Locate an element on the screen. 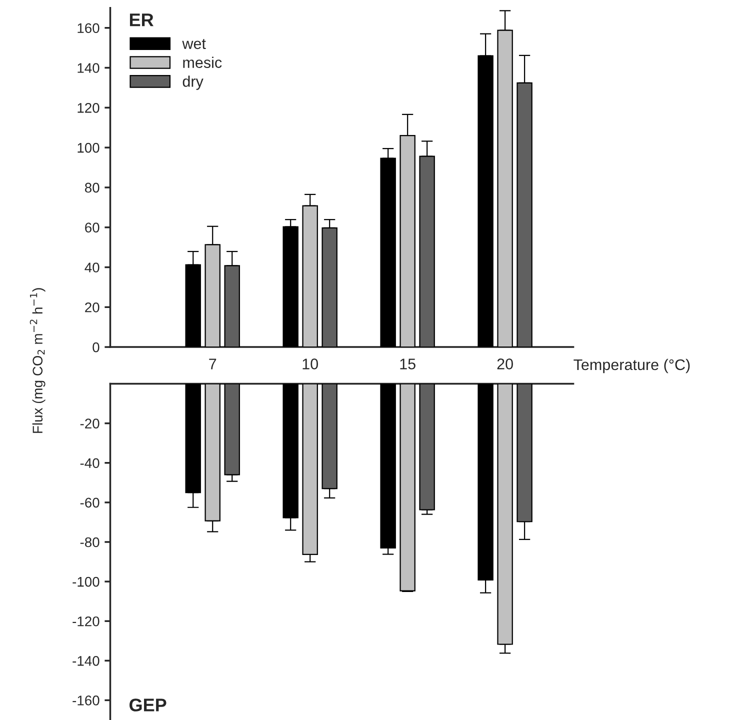 This screenshot has height=720, width=735. y-tick-label: 160 is located at coordinates (89, 28).